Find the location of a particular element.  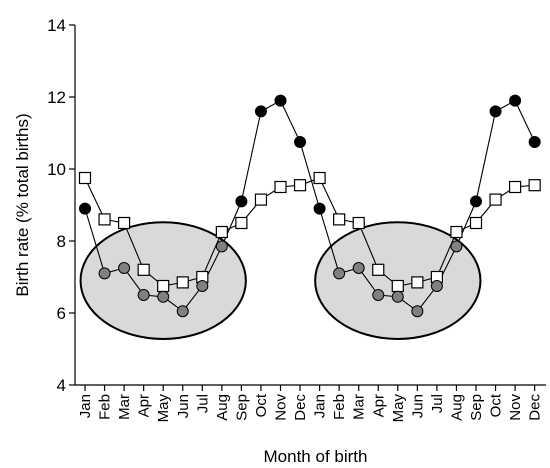

x-axis-title: Month of birth is located at coordinates (316, 456).